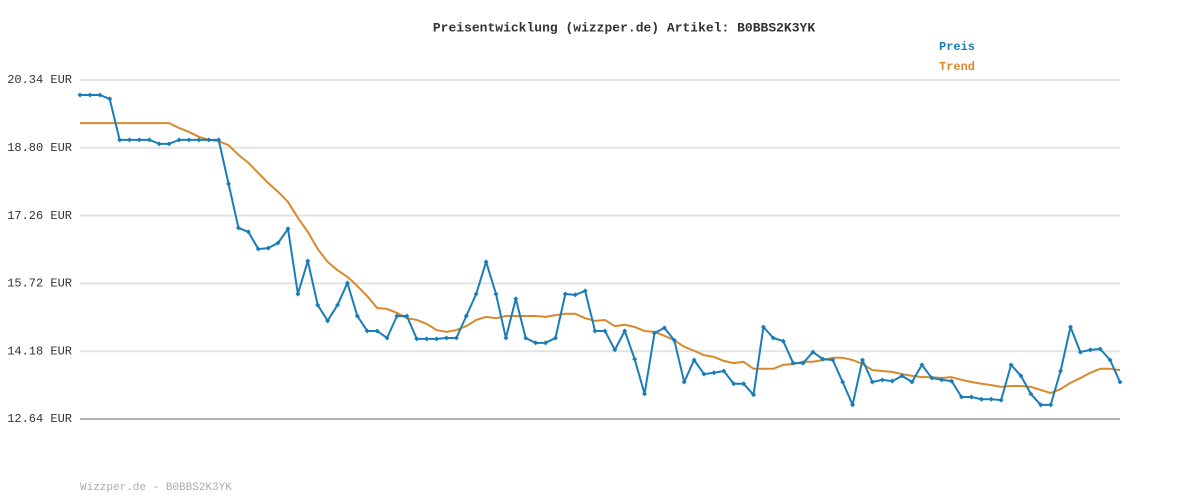  I want to click on y-tick-label: 12.64 EUR, so click(39, 419).